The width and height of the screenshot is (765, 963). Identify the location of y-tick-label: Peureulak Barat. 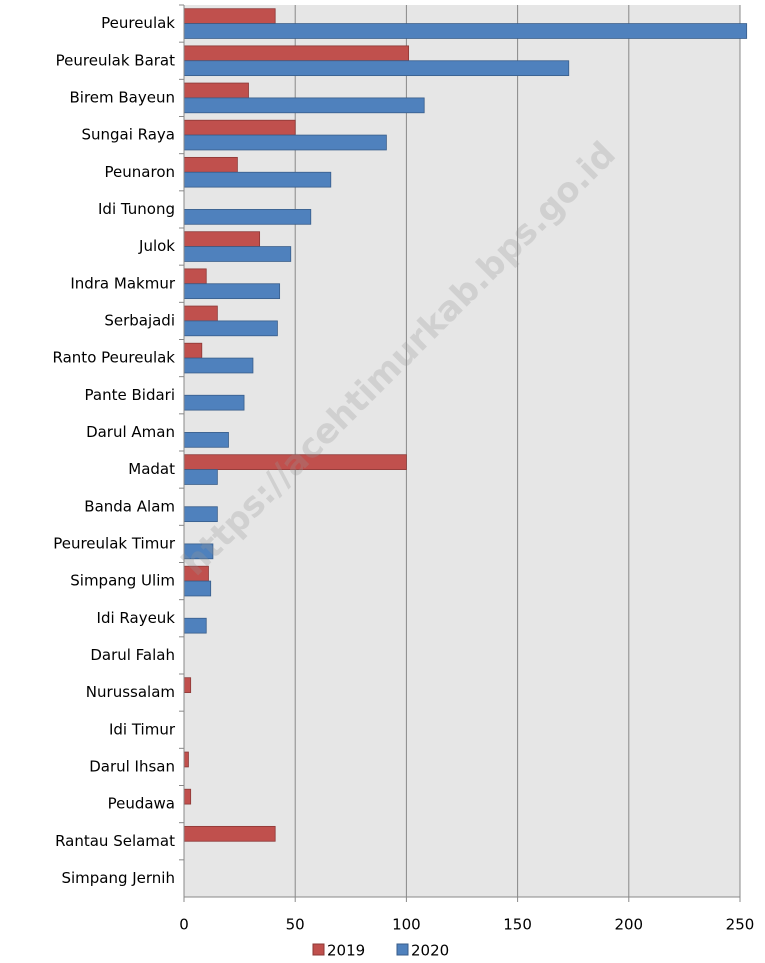
(115, 60).